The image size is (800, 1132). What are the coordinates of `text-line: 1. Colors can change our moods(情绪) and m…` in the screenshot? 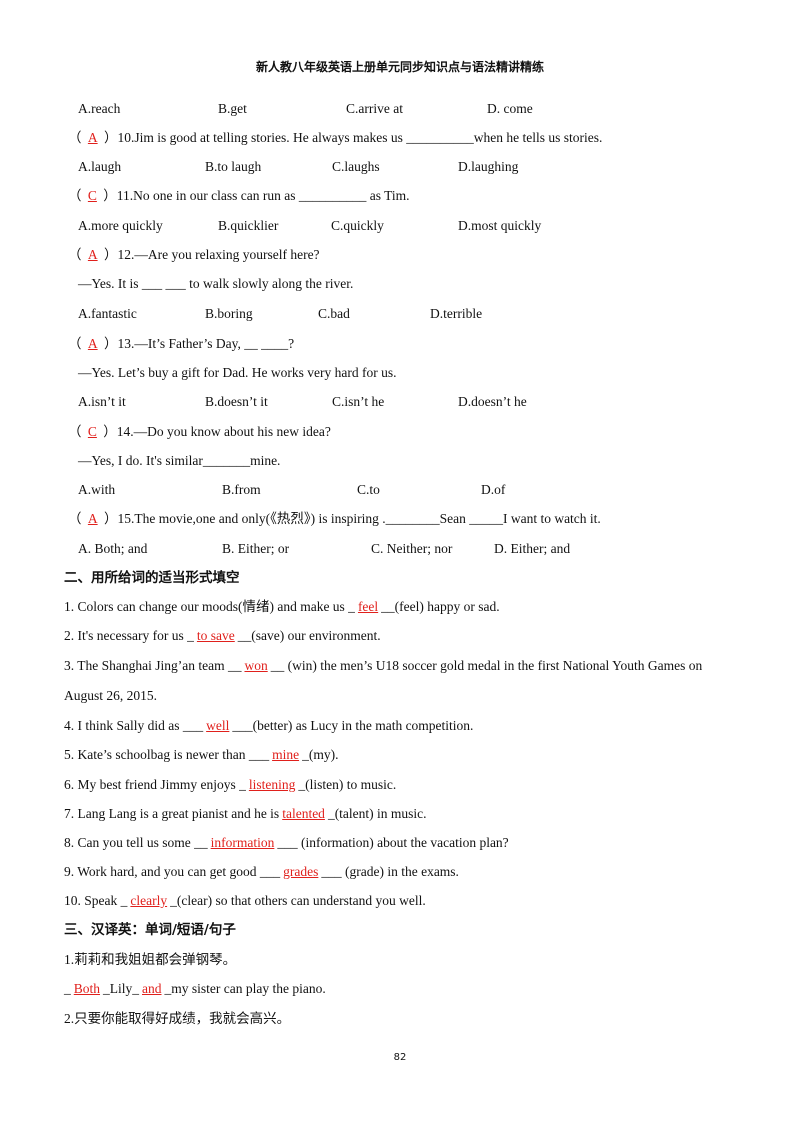 It's located at (282, 607).